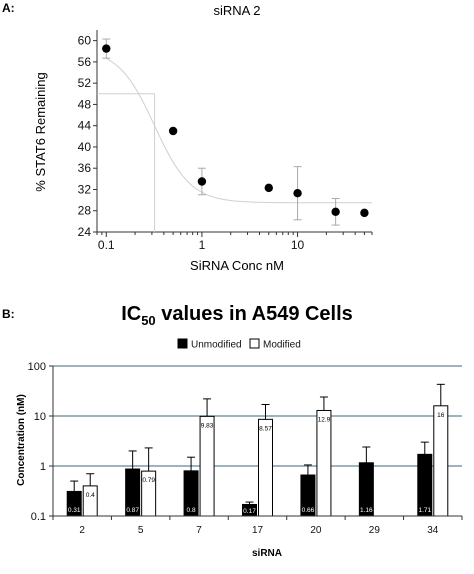  I want to click on x-tick-label: 20, so click(316, 530).